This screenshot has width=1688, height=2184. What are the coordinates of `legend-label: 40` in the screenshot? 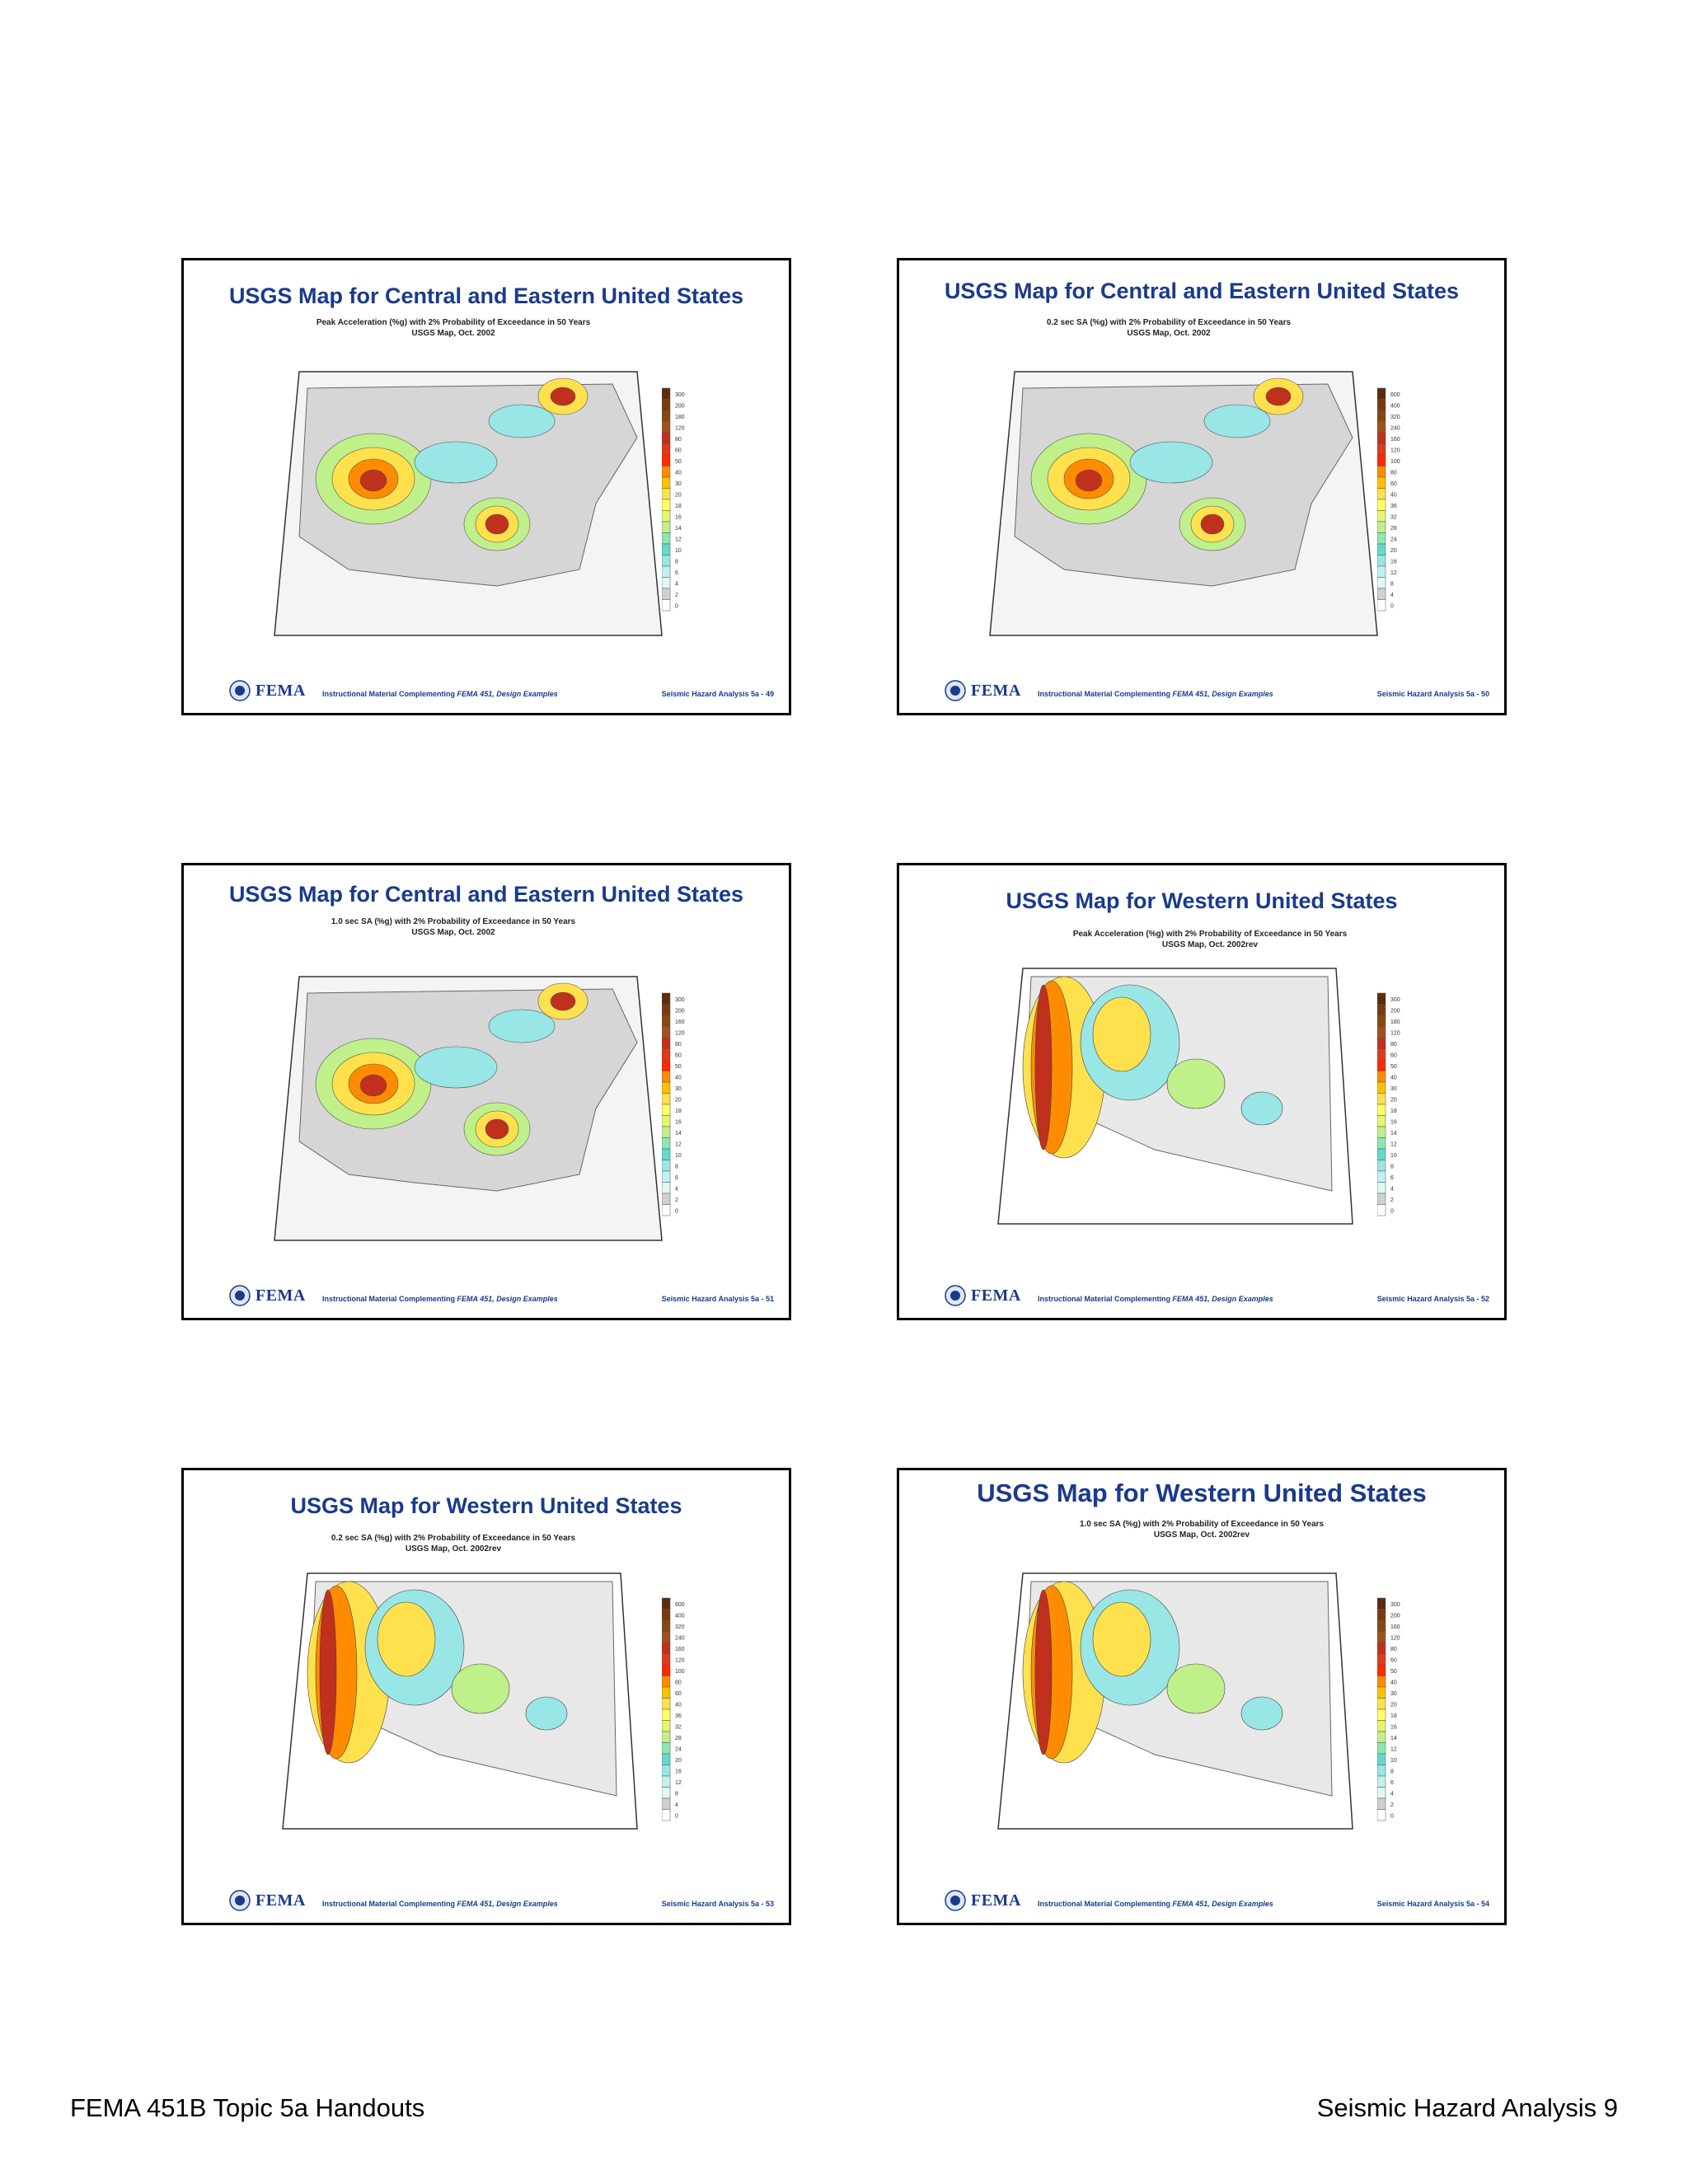 It's located at (678, 1705).